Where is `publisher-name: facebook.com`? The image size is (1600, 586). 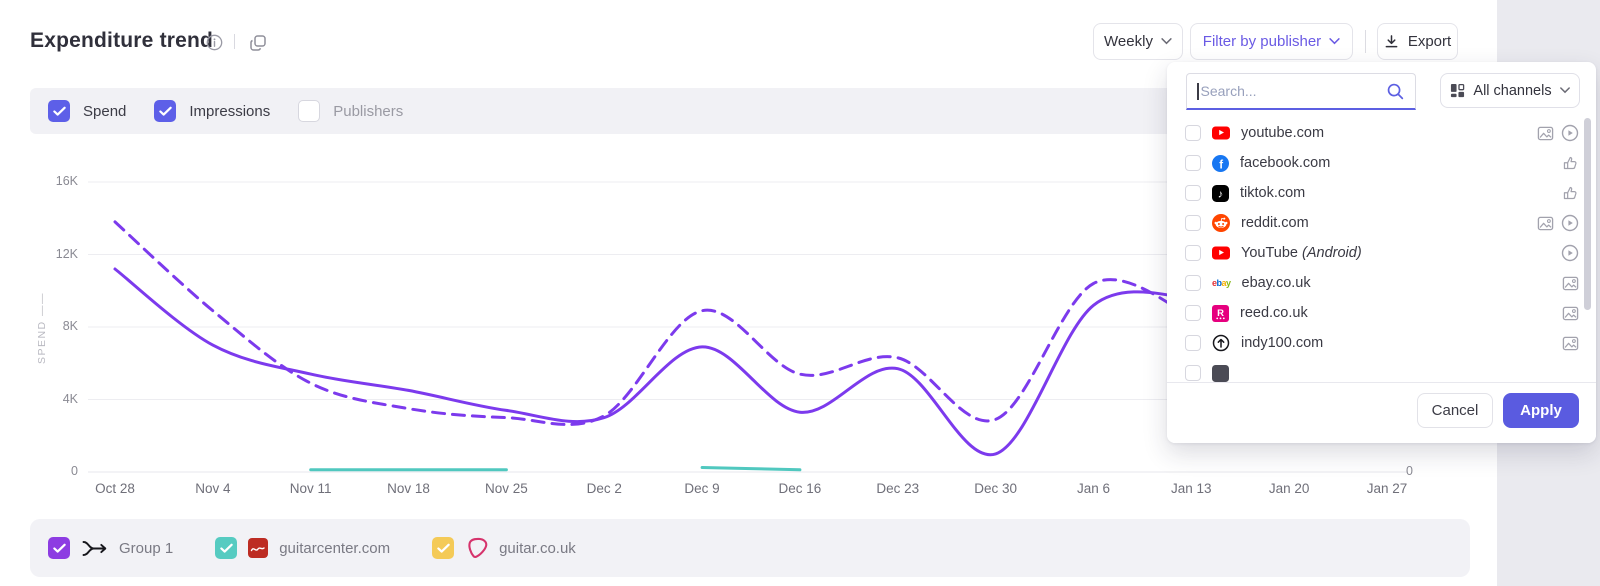 publisher-name: facebook.com is located at coordinates (1285, 163).